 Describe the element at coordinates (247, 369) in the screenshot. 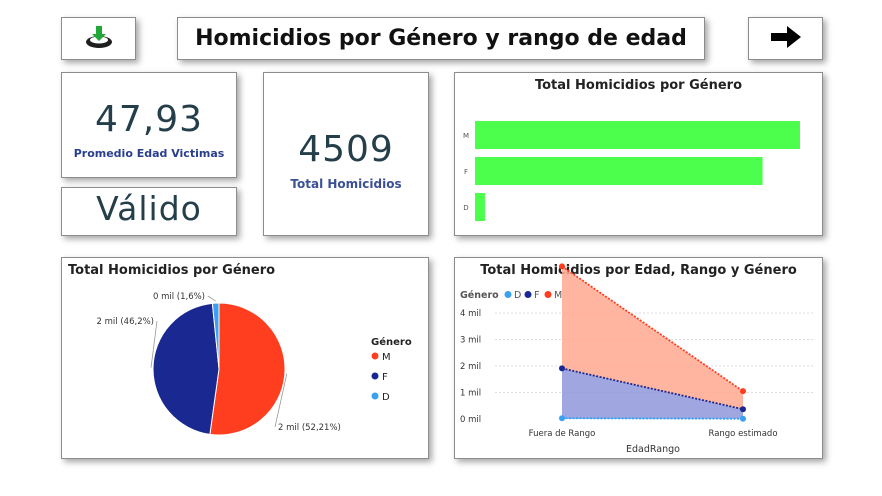

I see `pie-slice-m` at that location.